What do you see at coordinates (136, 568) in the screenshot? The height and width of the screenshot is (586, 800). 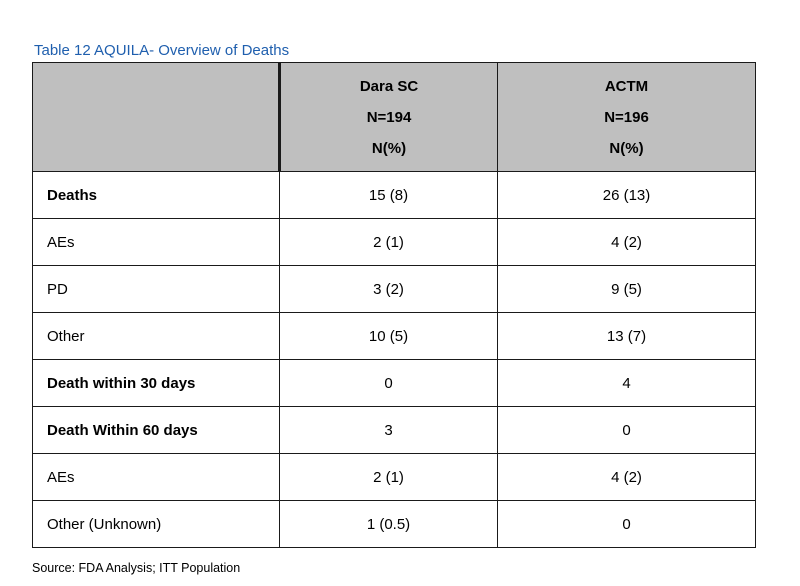 I see `source-note: Source: FDA Analysis; ITT Population` at bounding box center [136, 568].